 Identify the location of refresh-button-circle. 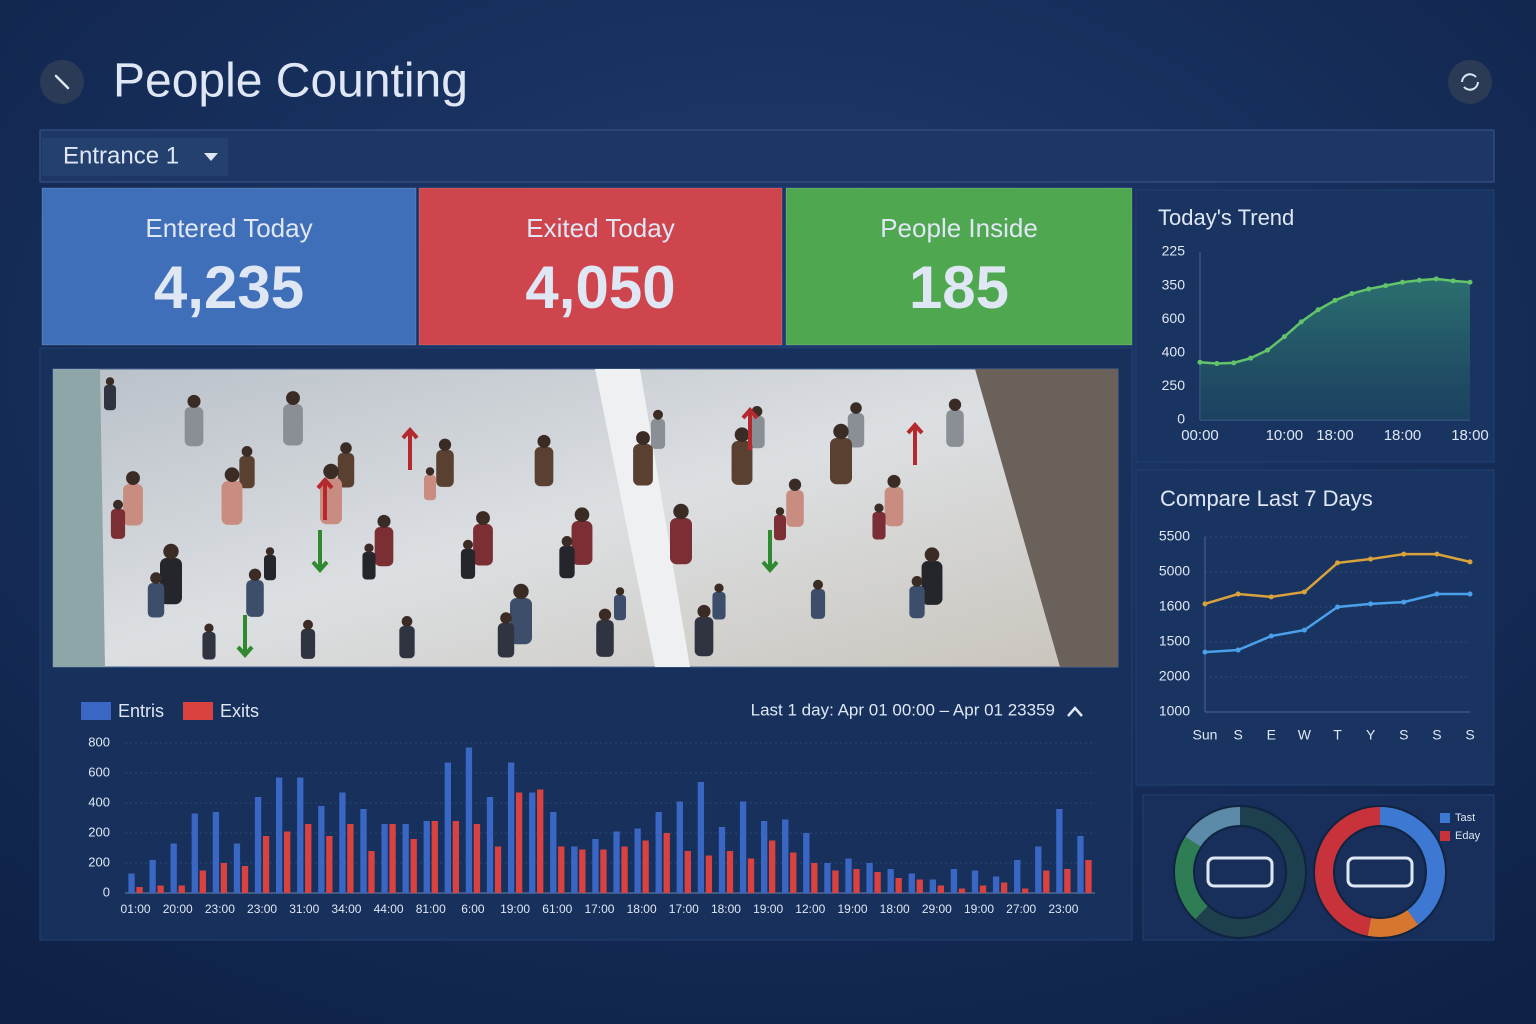
(1470, 82).